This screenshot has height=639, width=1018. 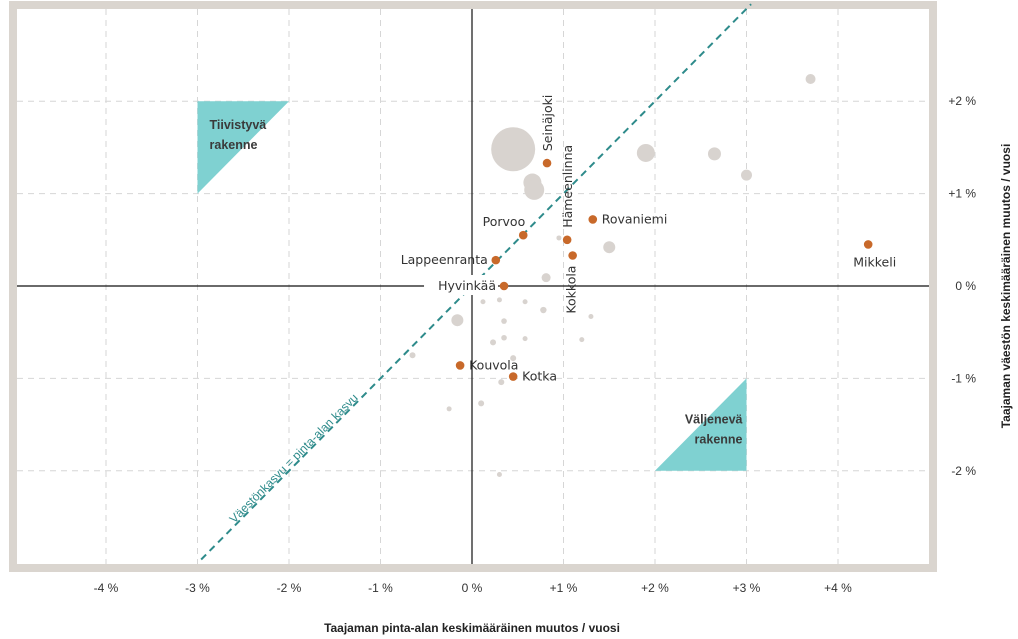 What do you see at coordinates (635, 218) in the screenshot?
I see `city-label: Rovaniemi` at bounding box center [635, 218].